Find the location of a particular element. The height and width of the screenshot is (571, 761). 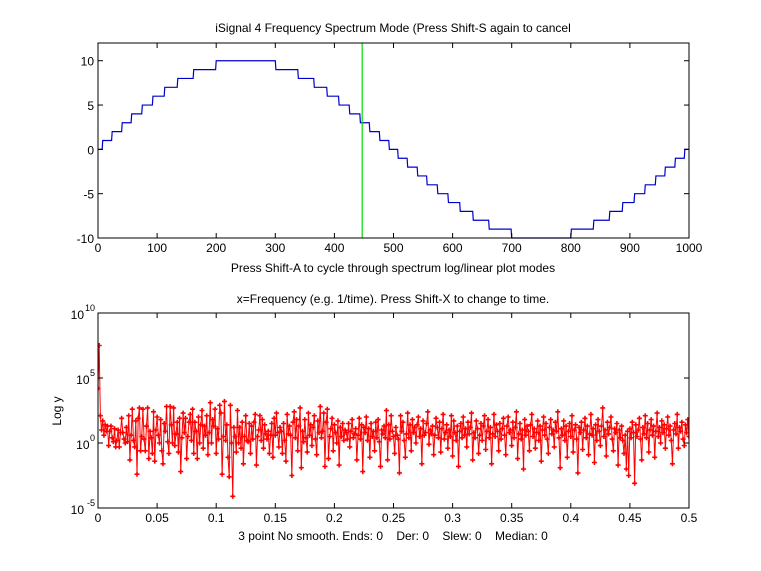

x-tick-label: 0.25 is located at coordinates (394, 518).